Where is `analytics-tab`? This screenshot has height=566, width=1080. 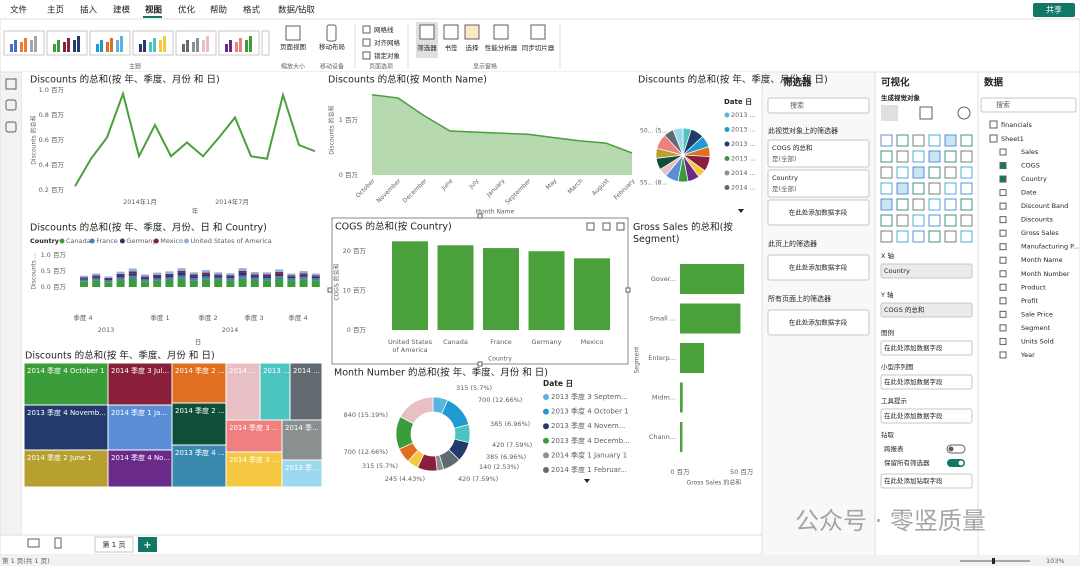
analytics-tab is located at coordinates (964, 113).